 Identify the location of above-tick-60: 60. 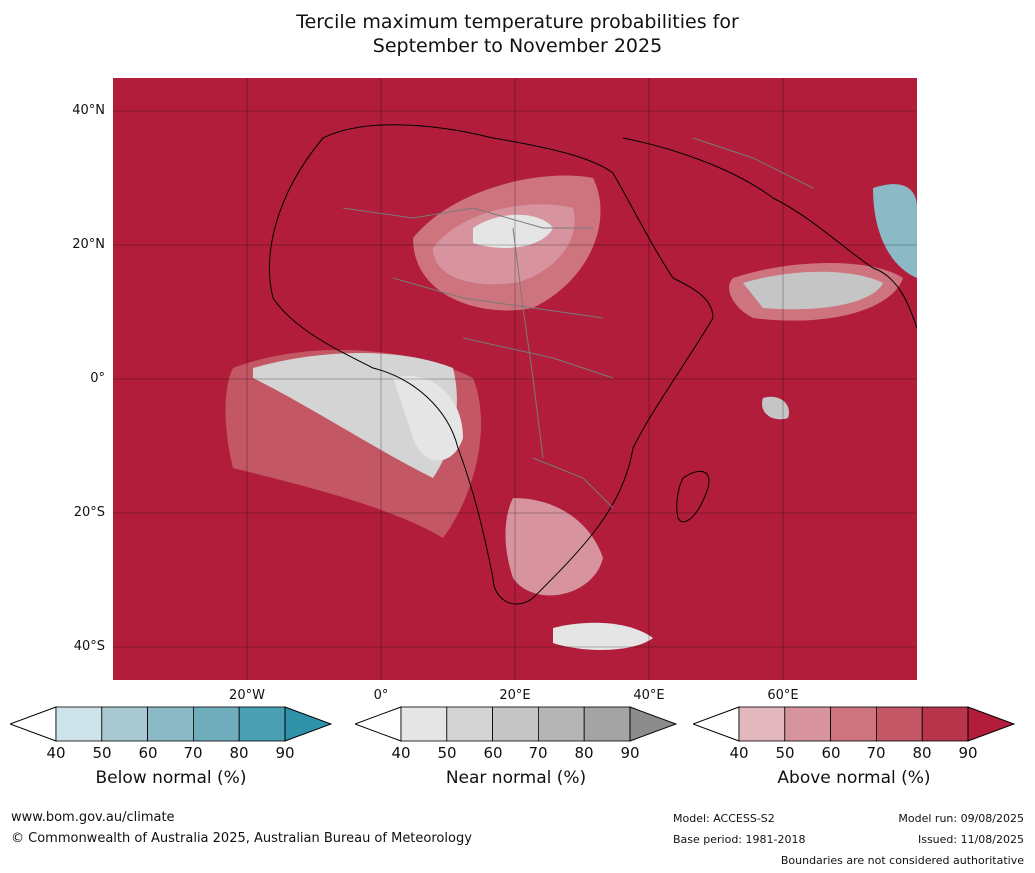
(831, 753).